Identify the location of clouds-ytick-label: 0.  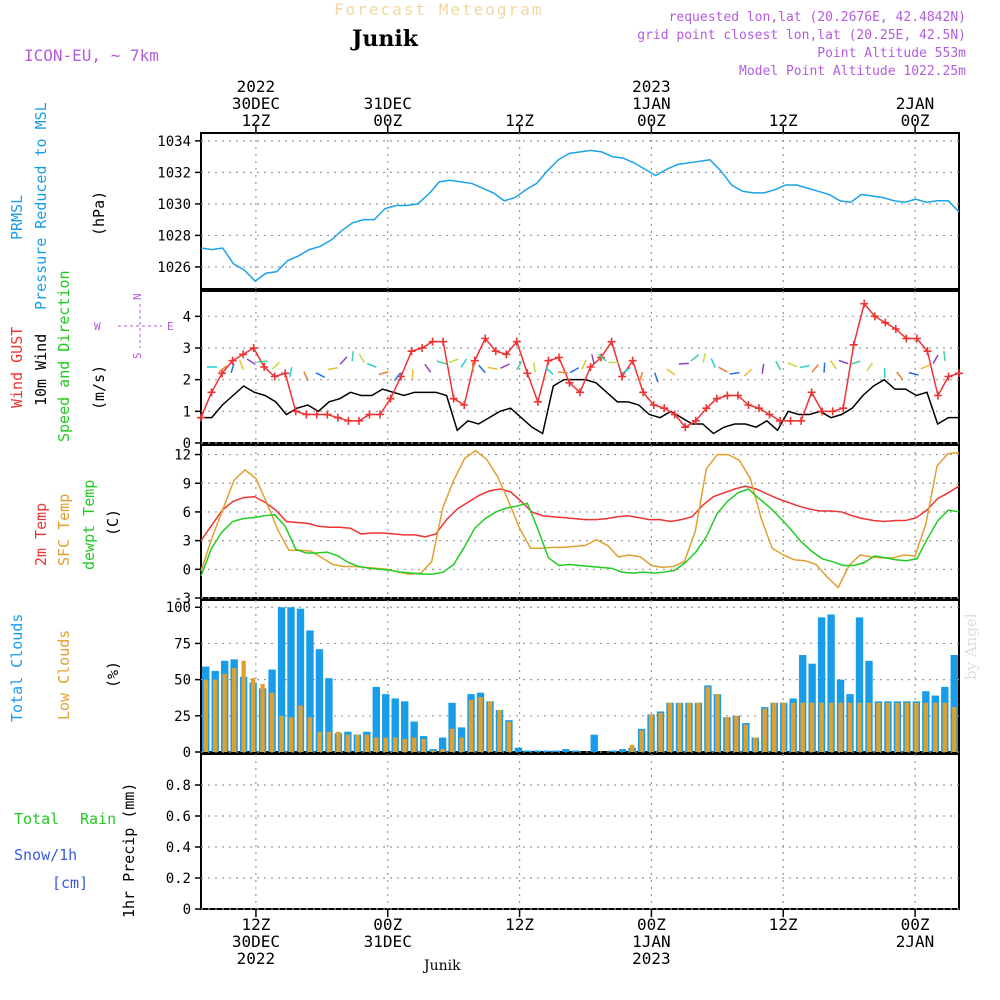
(187, 753).